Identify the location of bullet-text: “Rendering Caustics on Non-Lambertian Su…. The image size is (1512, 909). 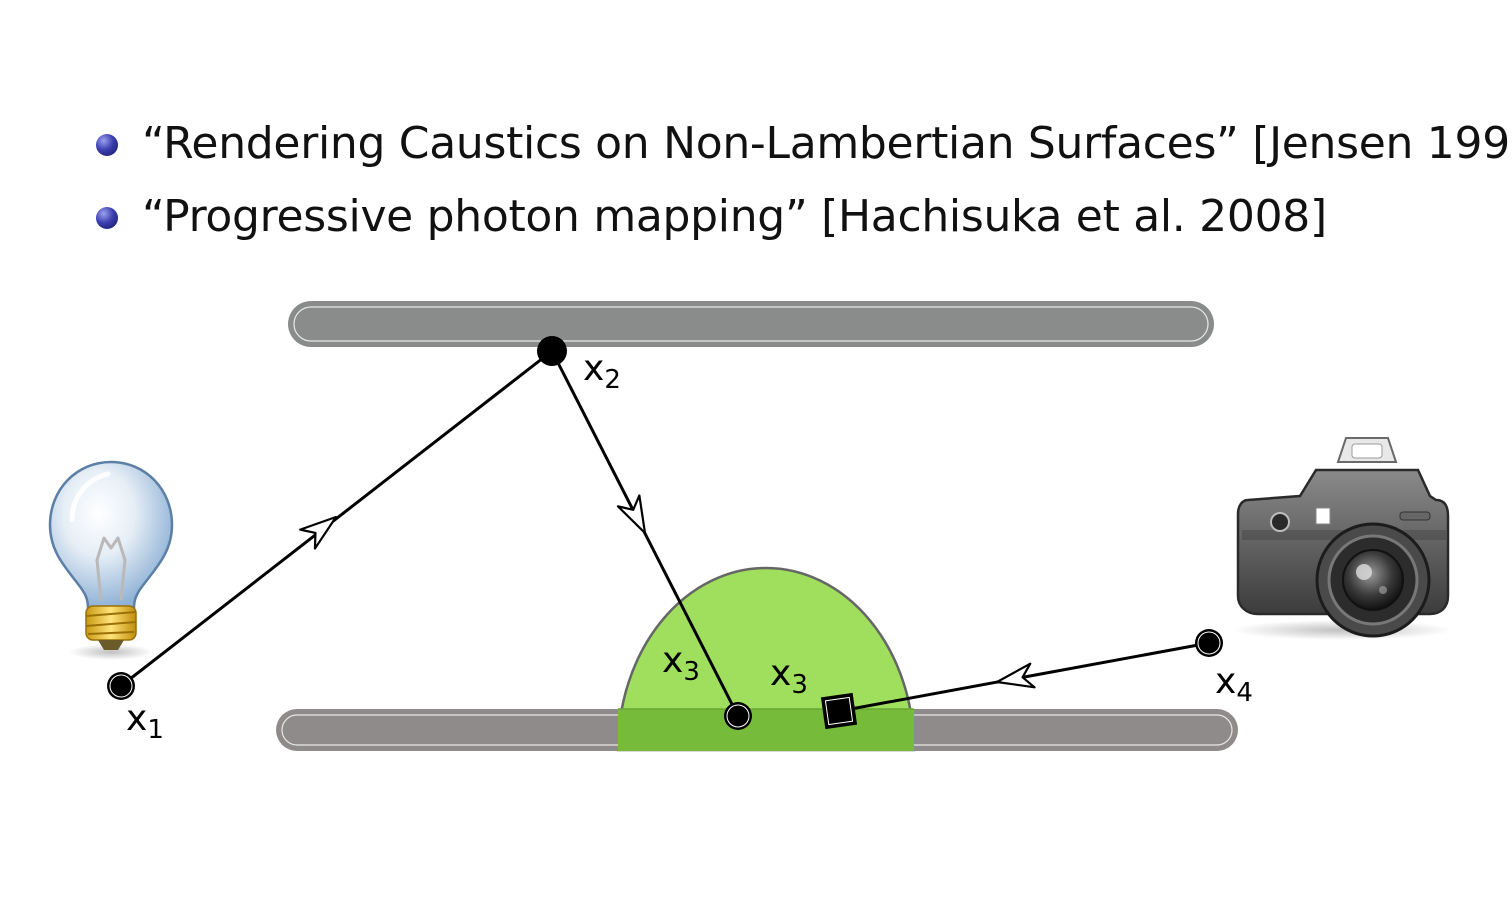
(827, 143).